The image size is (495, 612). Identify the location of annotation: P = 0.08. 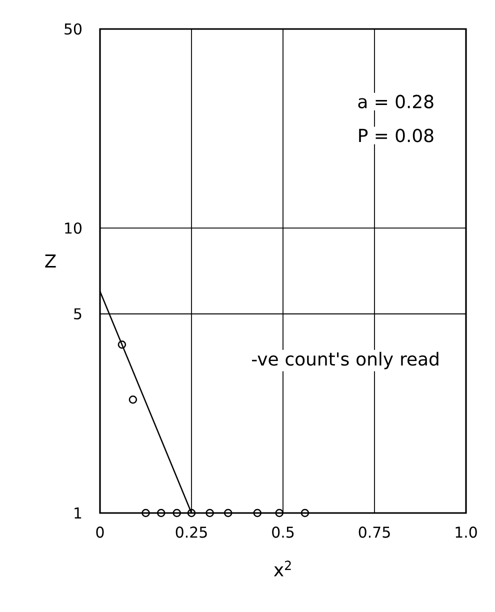
(396, 135).